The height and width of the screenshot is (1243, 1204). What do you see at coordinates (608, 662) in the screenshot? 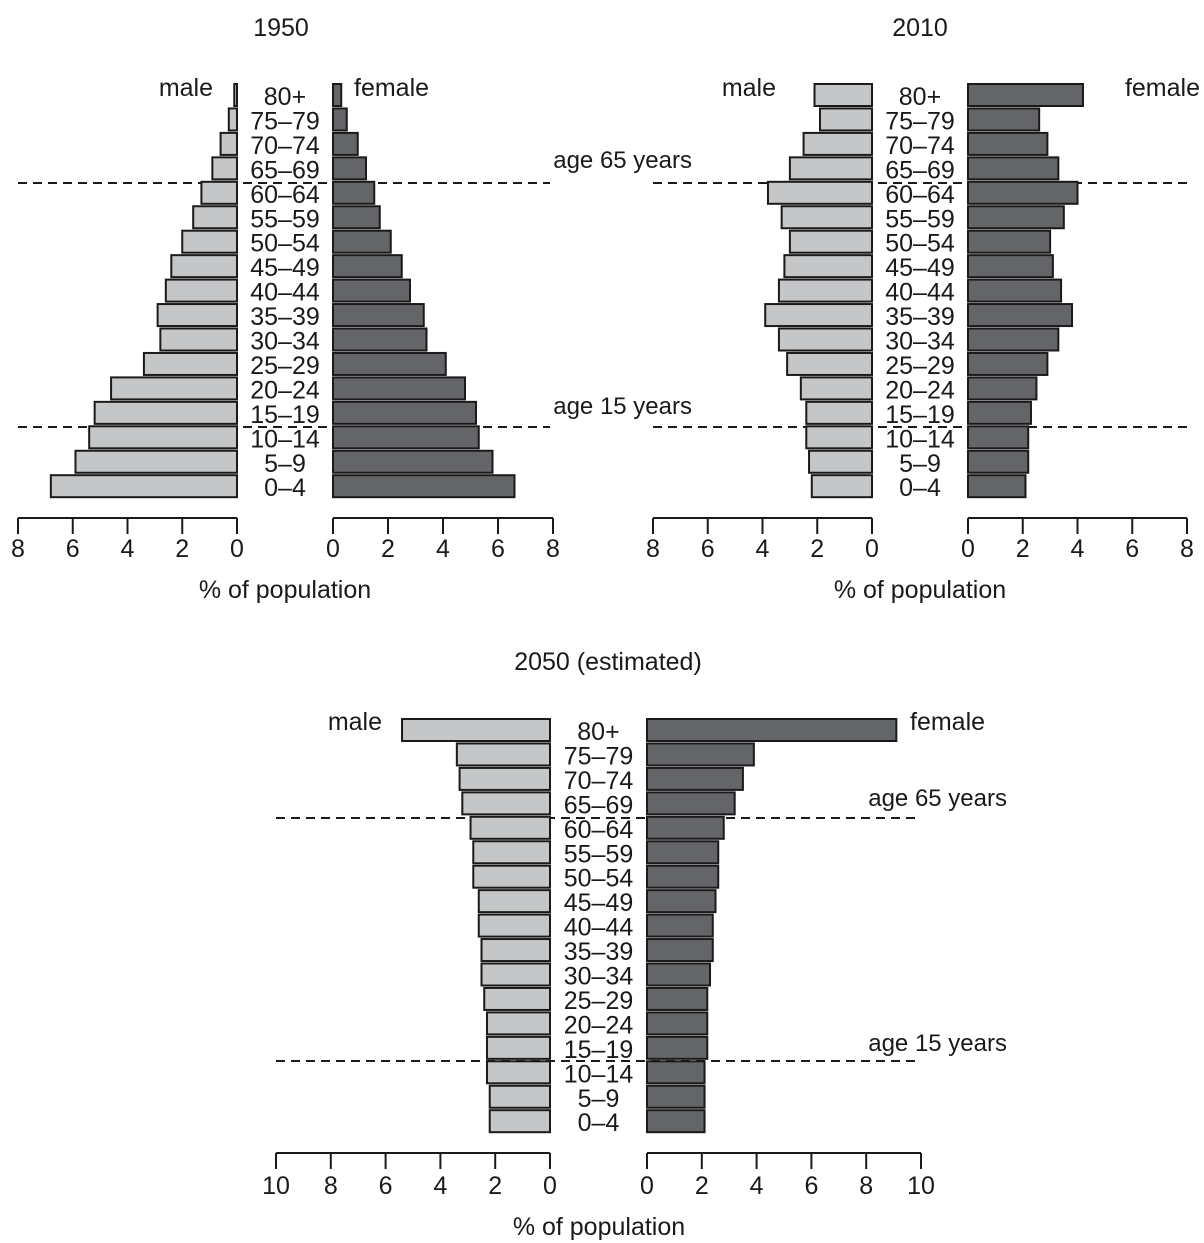
I see `chart-title: 2050 (estimated)` at bounding box center [608, 662].